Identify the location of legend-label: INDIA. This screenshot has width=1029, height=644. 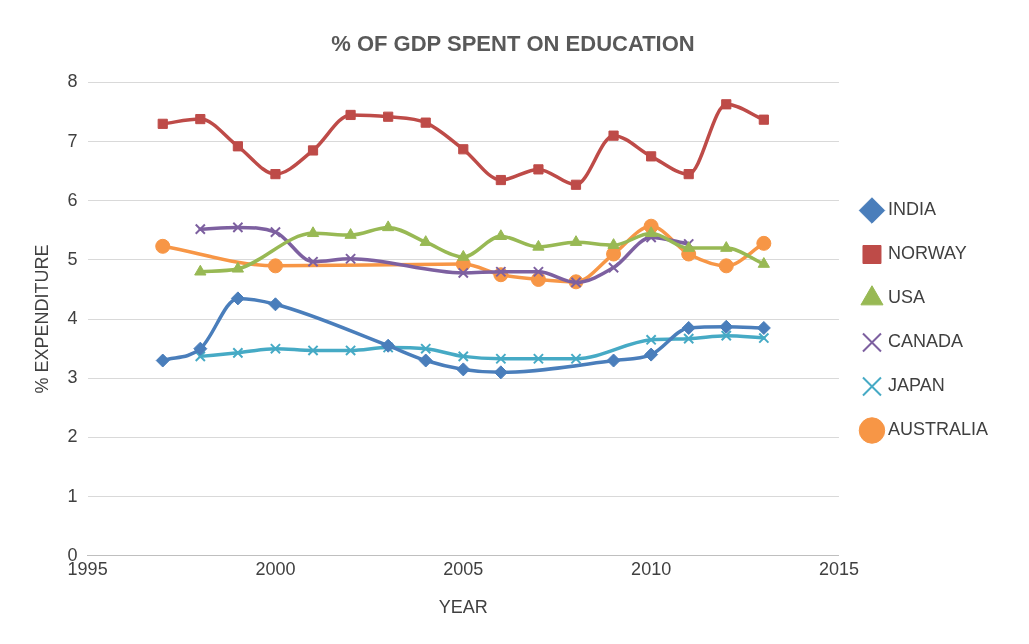
(911, 209).